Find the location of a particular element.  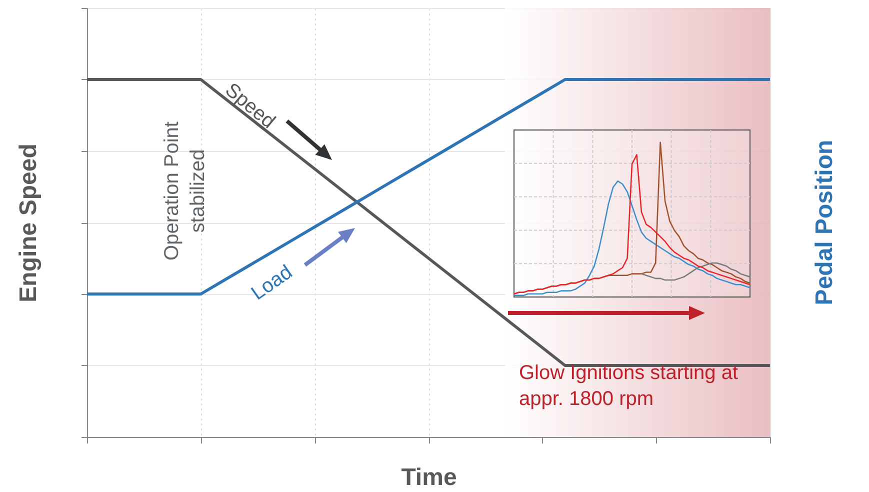

y2-axis-title: Pedal Position is located at coordinates (824, 223).